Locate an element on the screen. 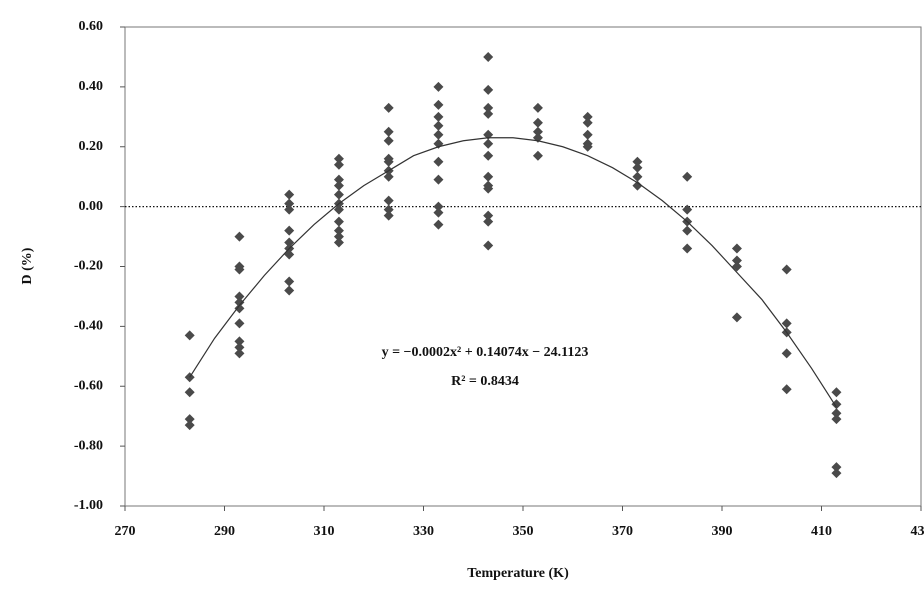 The width and height of the screenshot is (924, 600). y-tick-label: 0.20 is located at coordinates (91, 146).